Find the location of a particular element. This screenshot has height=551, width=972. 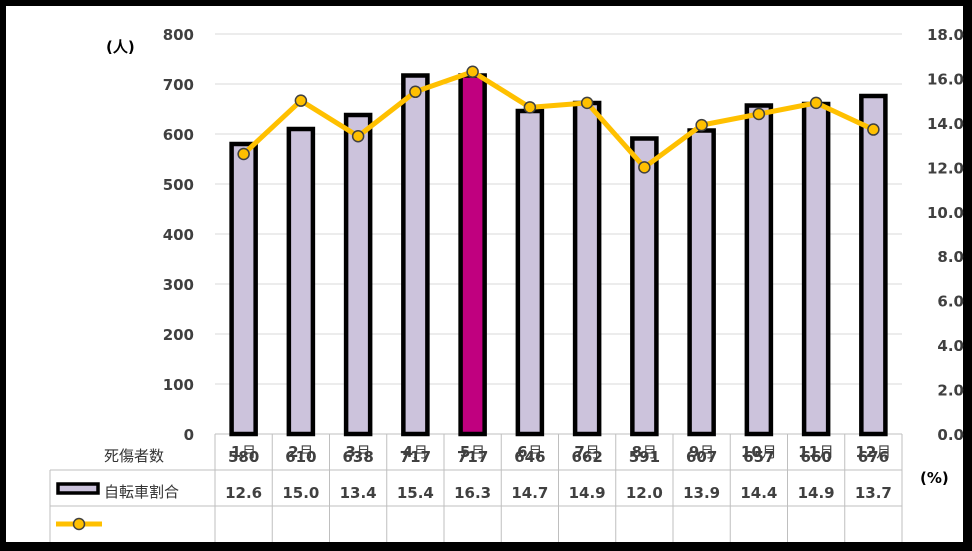

data-table-cell: 646 is located at coordinates (529, 457).